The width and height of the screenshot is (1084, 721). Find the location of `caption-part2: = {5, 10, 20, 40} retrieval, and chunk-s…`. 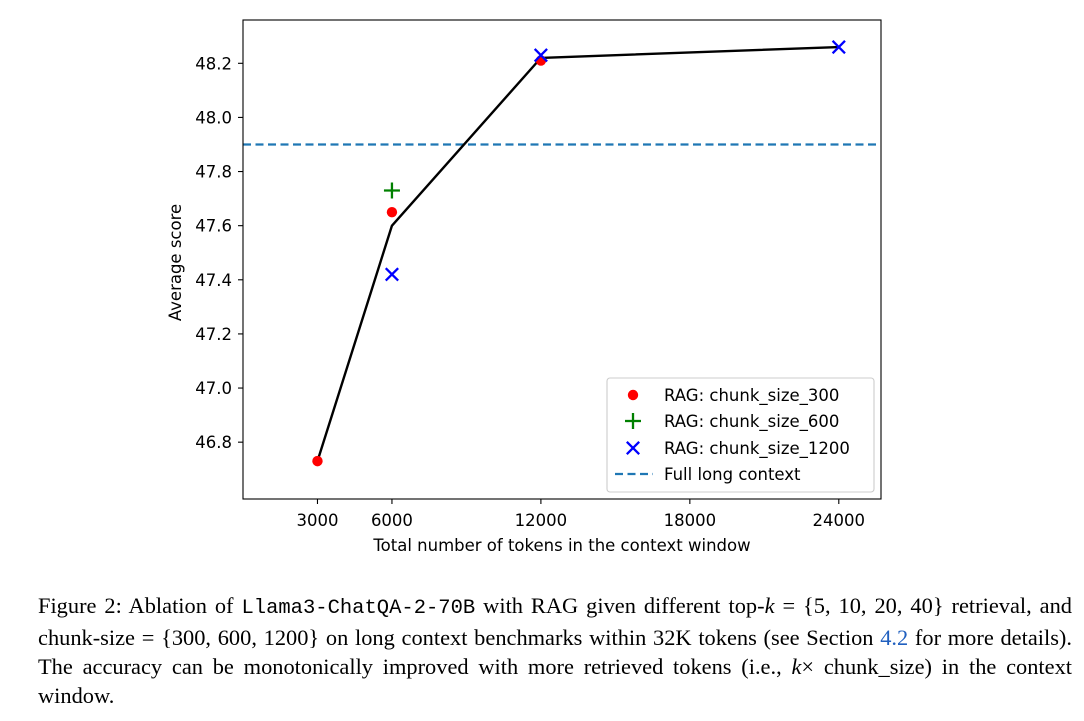

caption-part2: = {5, 10, 20, 40} retrieval, and chunk-s… is located at coordinates (555, 621).